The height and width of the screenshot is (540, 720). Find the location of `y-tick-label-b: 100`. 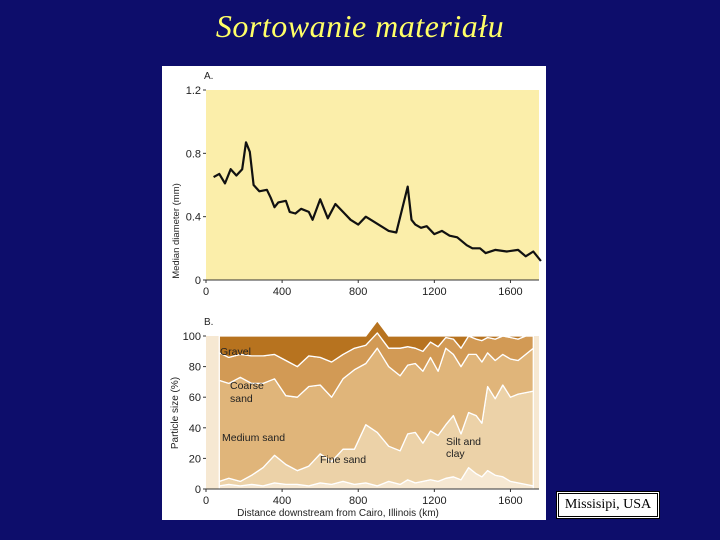

y-tick-label-b: 100 is located at coordinates (192, 337).